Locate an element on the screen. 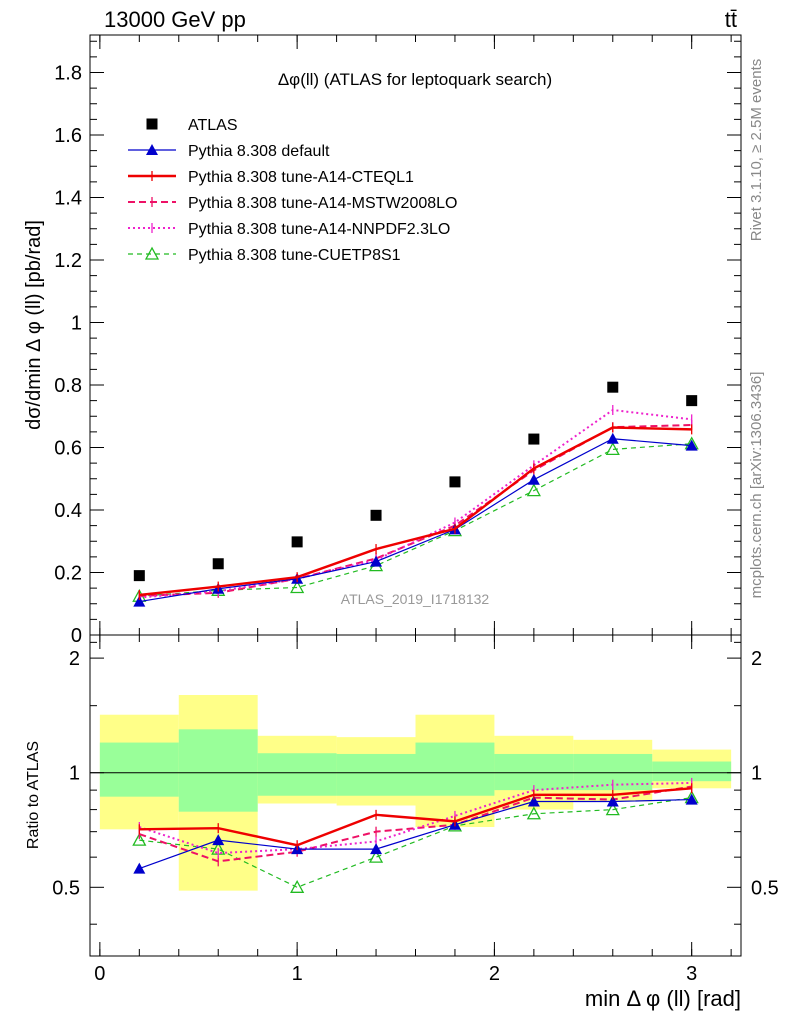 This screenshot has width=786, height=1024. main-y-axis-label: dσ/dmin Δ φ (ll) [pb/rad] is located at coordinates (34, 325).